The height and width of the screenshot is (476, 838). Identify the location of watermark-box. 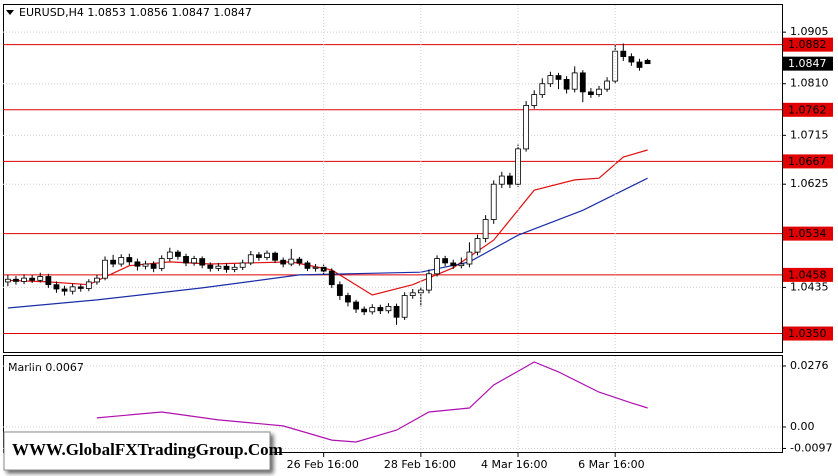
(137, 451).